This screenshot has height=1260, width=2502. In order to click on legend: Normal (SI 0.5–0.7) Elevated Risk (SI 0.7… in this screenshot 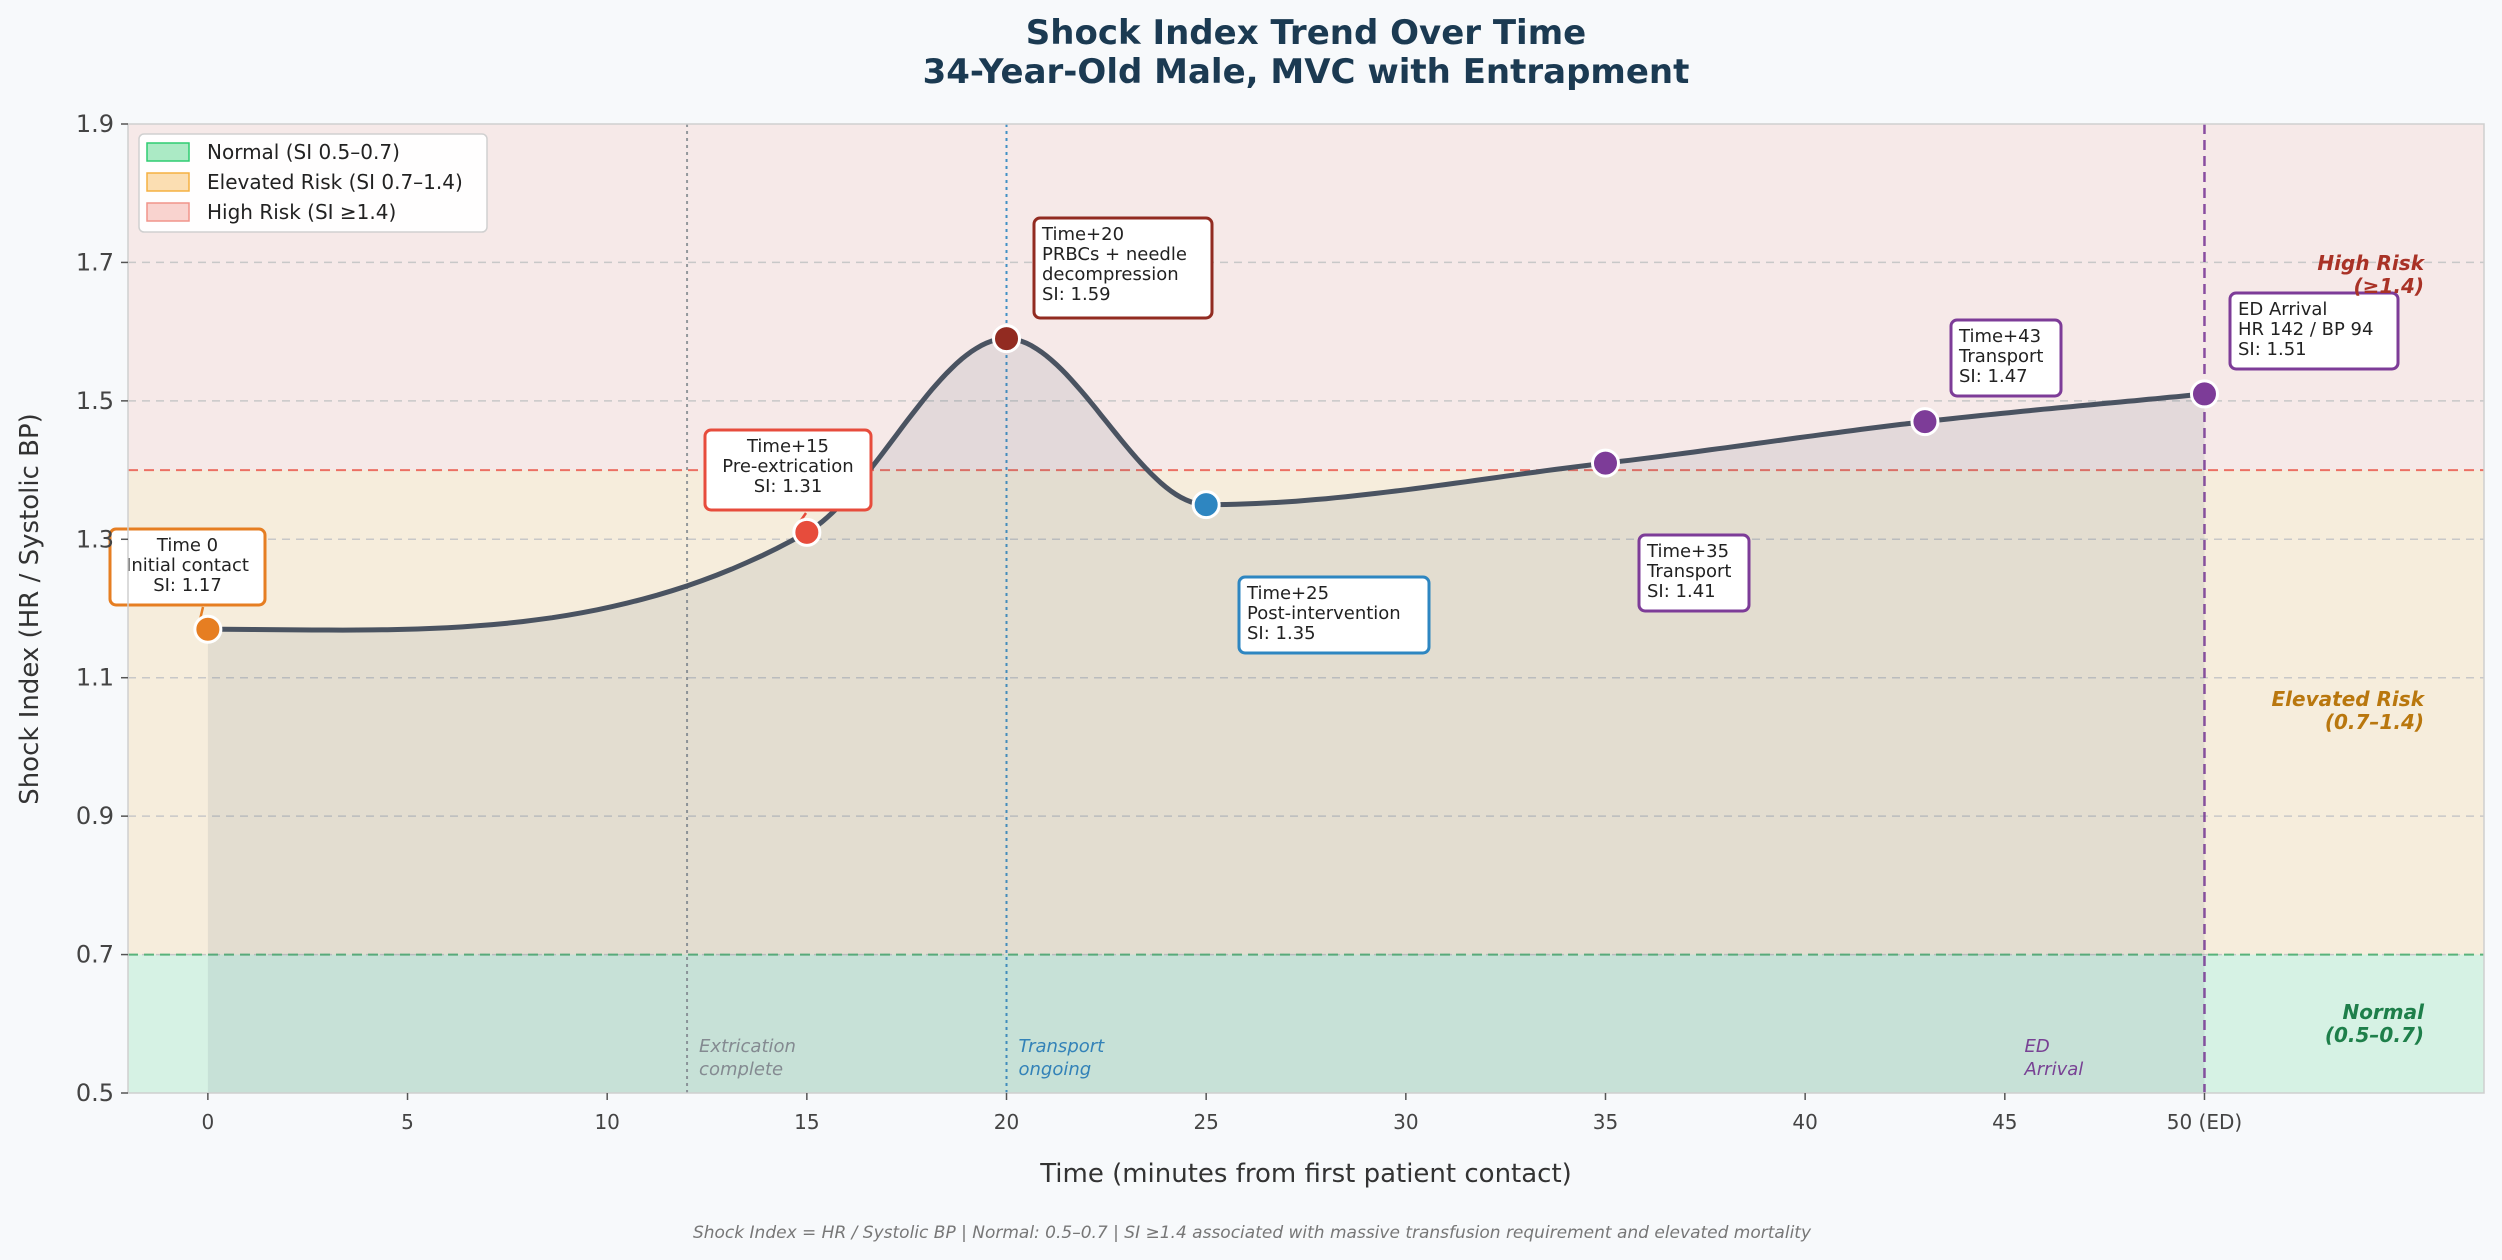, I will do `click(313, 183)`.